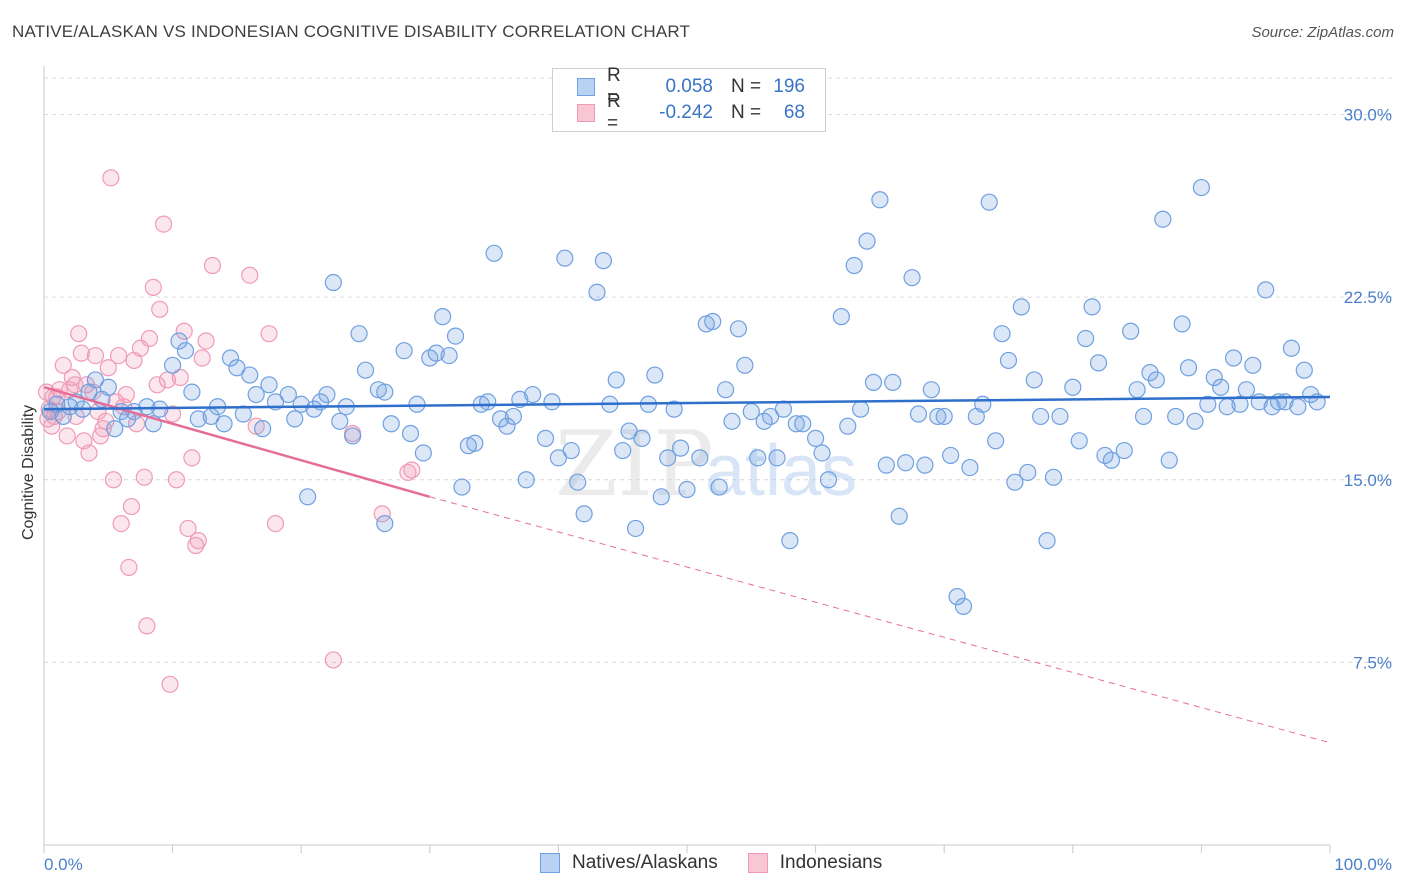  What do you see at coordinates (1368, 297) in the screenshot?
I see `y-tick-label: 22.5%` at bounding box center [1368, 297].